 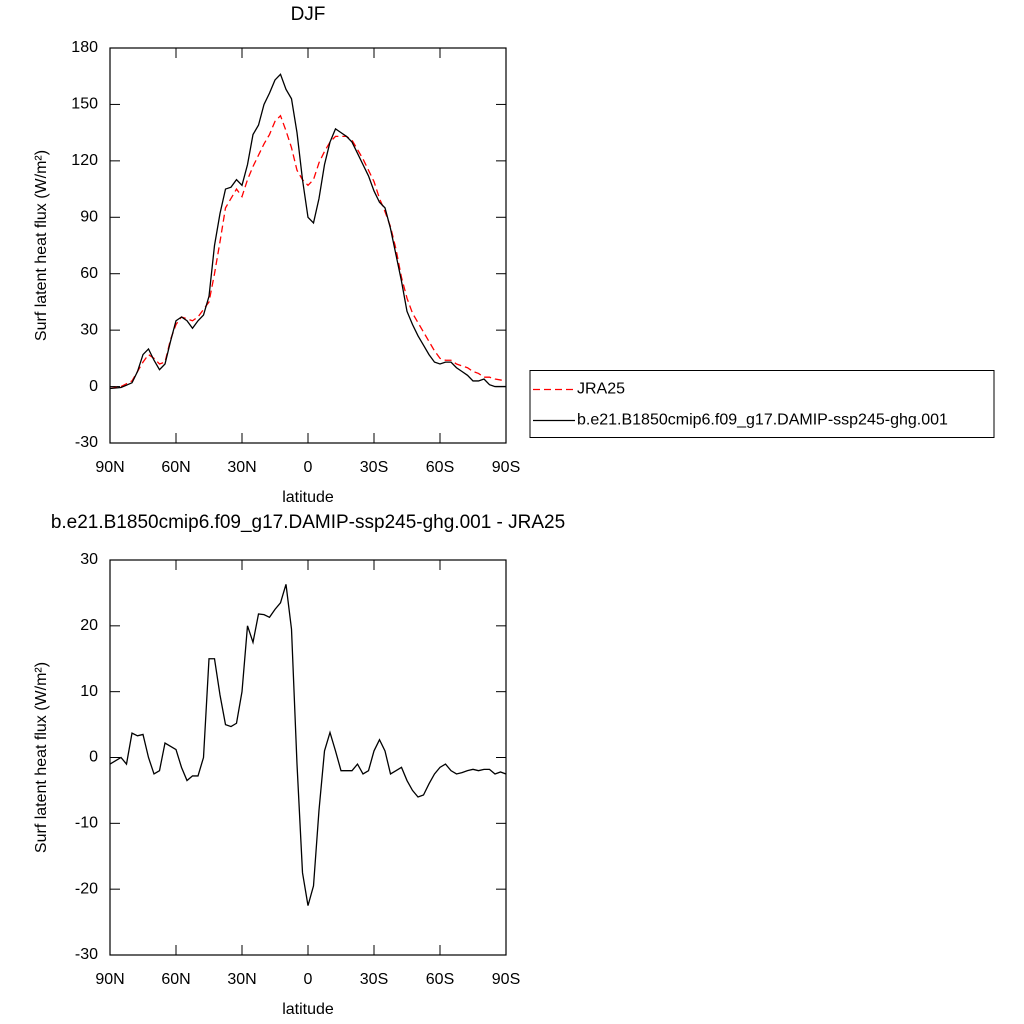 I want to click on y-tick-label: -20, so click(x=86, y=888).